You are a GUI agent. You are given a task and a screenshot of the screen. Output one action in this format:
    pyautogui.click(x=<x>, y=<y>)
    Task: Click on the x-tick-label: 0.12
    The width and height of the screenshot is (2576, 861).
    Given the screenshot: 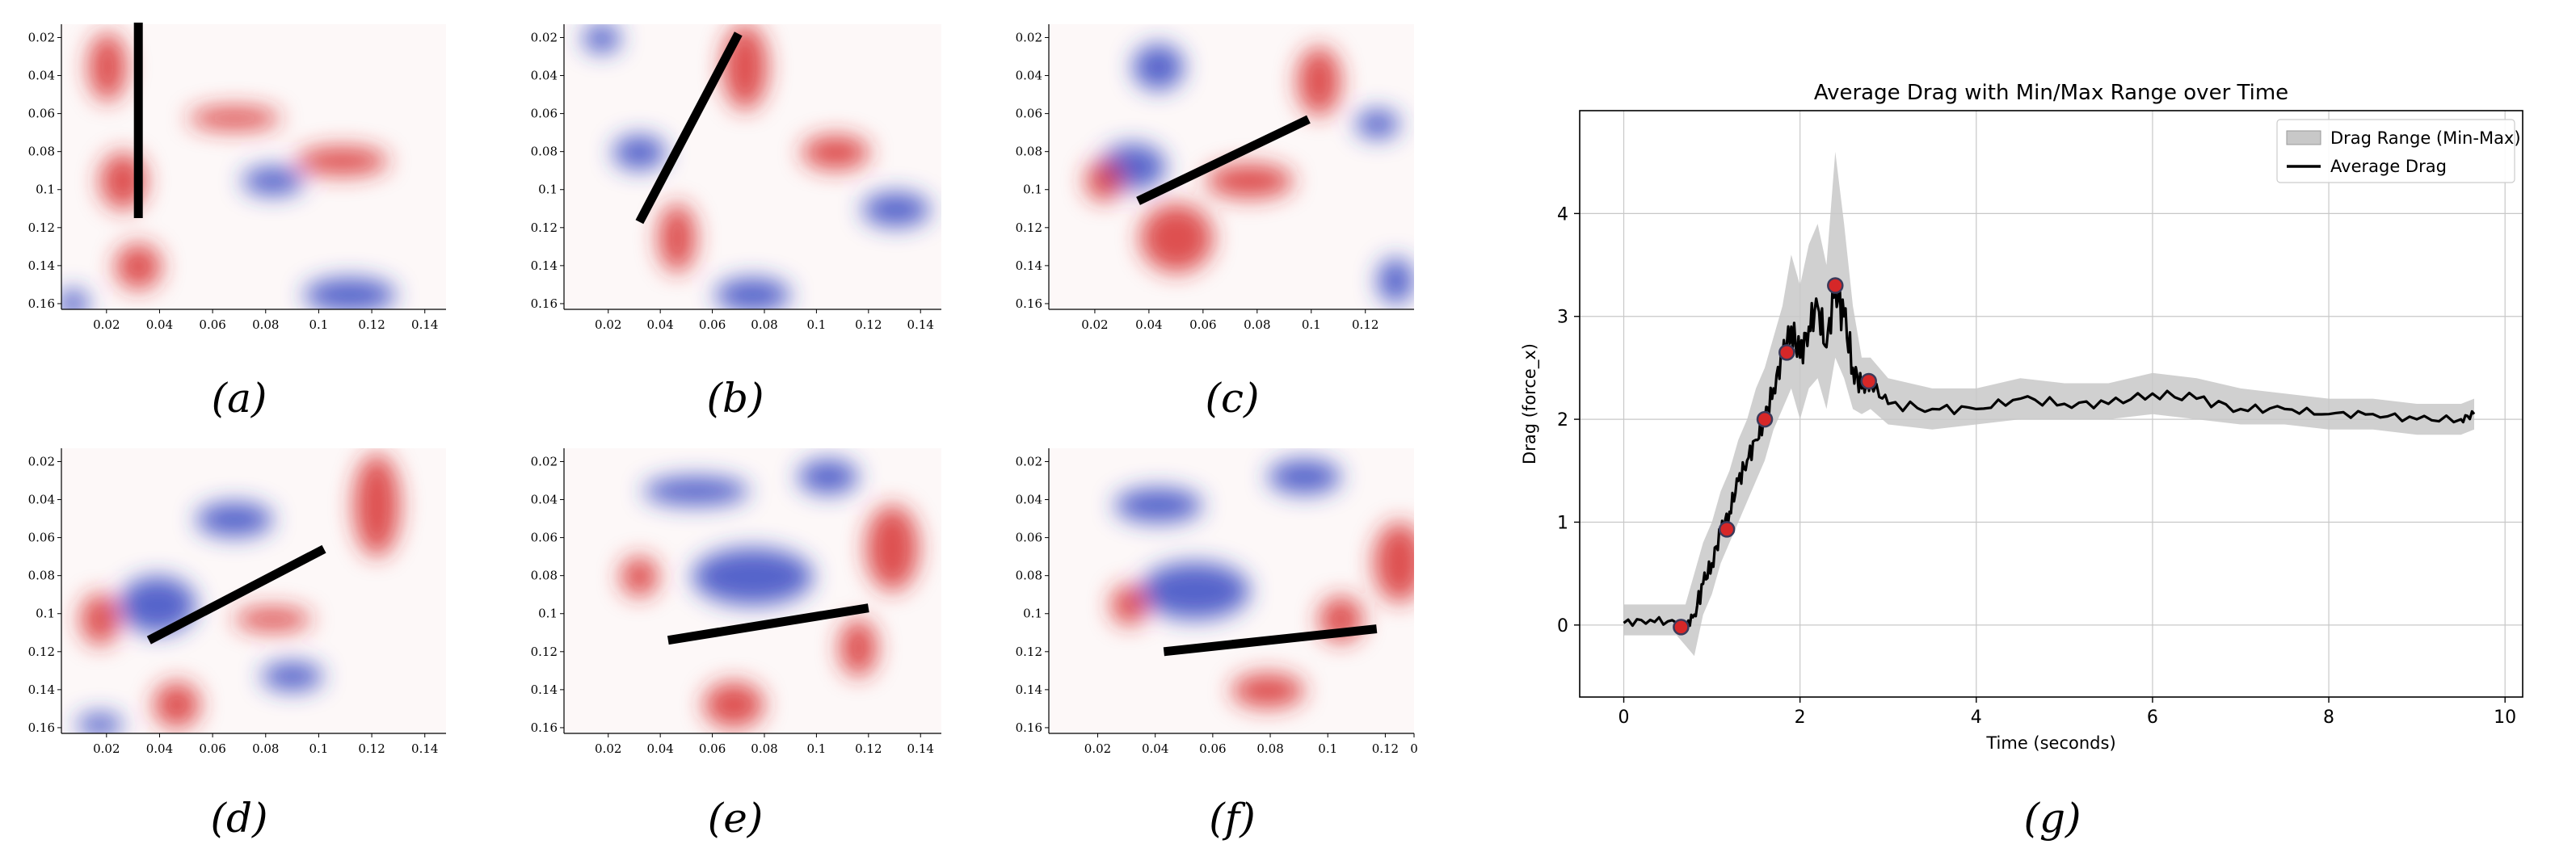 What is the action you would take?
    pyautogui.click(x=1365, y=324)
    